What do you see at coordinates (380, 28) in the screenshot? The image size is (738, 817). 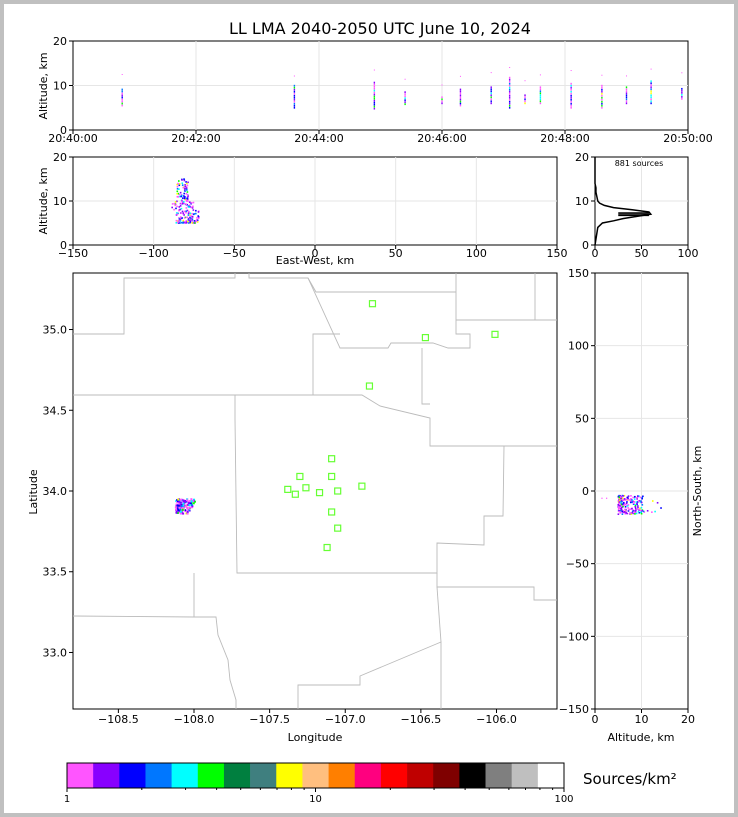 I see `figure-title: LL LMA 2040-2050 UTC June 10, 2024` at bounding box center [380, 28].